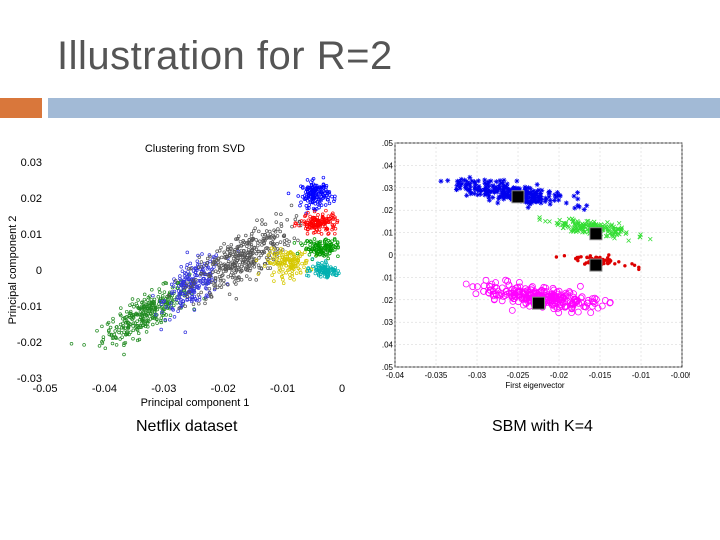  Describe the element at coordinates (163, 389) in the screenshot. I see `x-tick-label: -0.03` at that location.